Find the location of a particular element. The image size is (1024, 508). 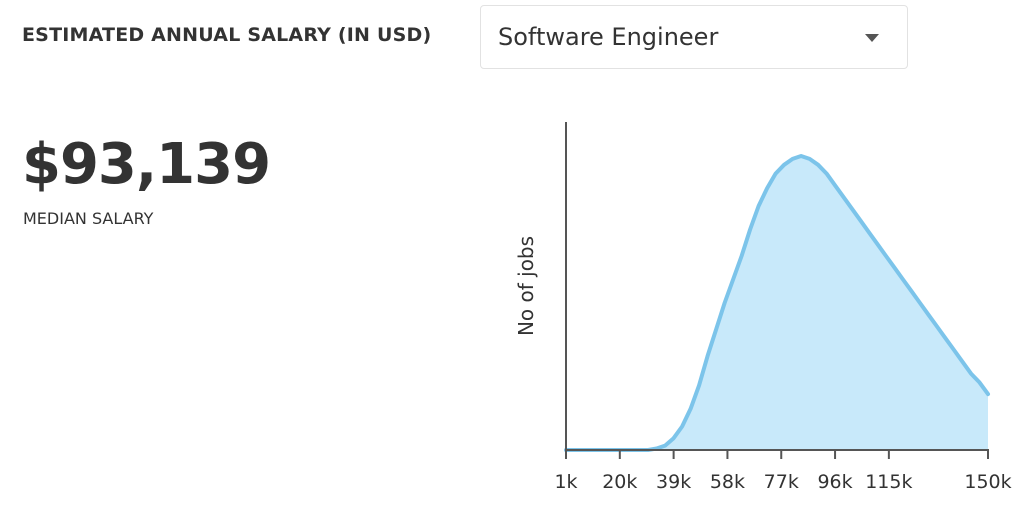

chevron-down-icon is located at coordinates (872, 38).